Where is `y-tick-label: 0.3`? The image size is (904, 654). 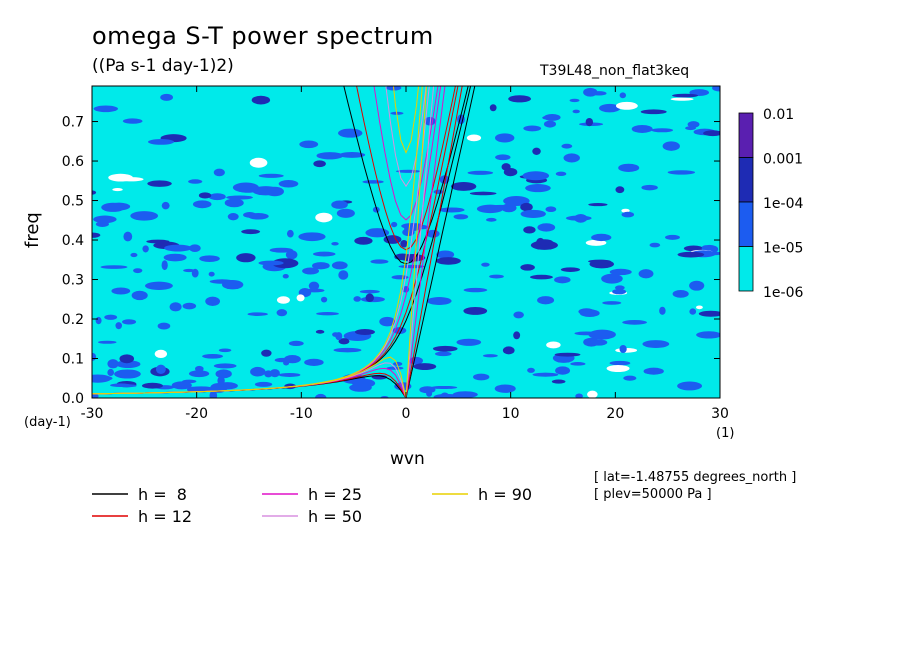 y-tick-label: 0.3 is located at coordinates (73, 281).